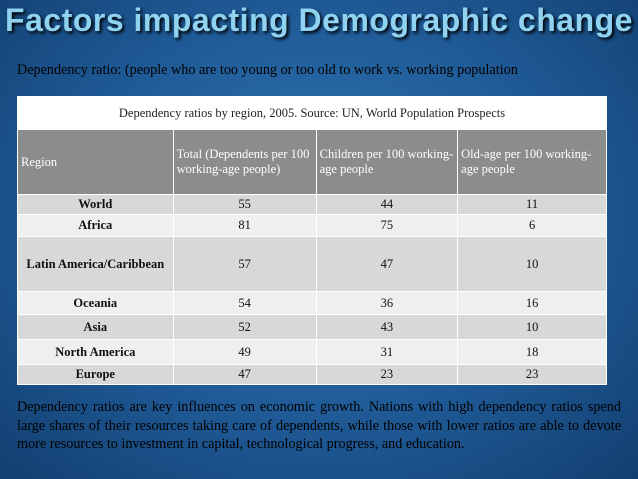  I want to click on value-cell: 57, so click(244, 264).